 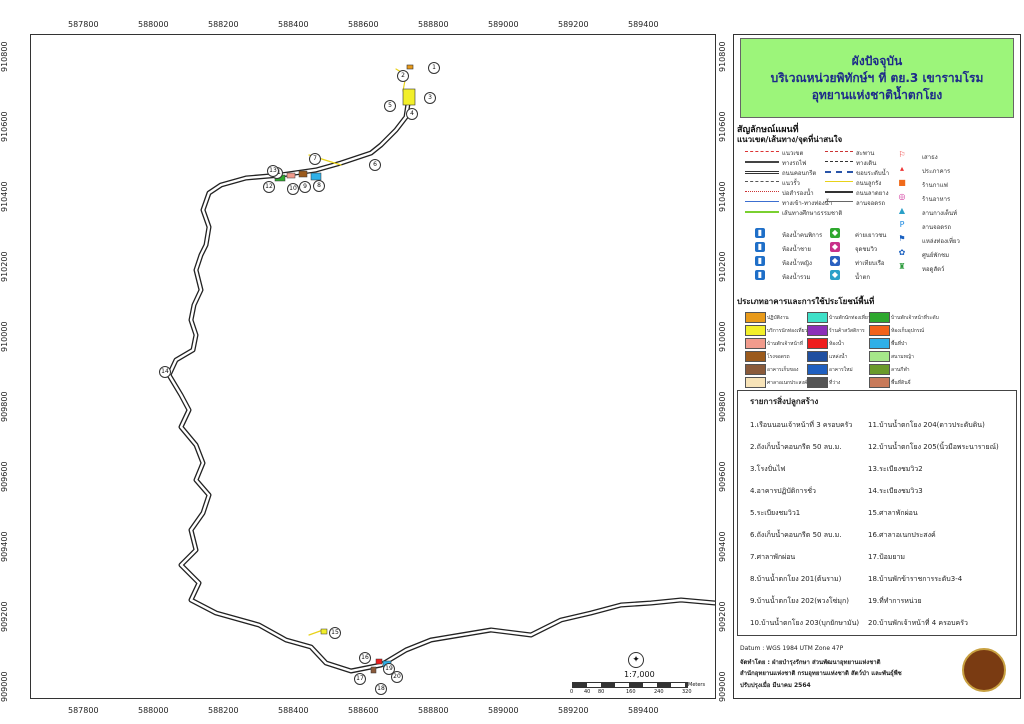 I want to click on y-tick-right: 909000, so click(x=722, y=686).